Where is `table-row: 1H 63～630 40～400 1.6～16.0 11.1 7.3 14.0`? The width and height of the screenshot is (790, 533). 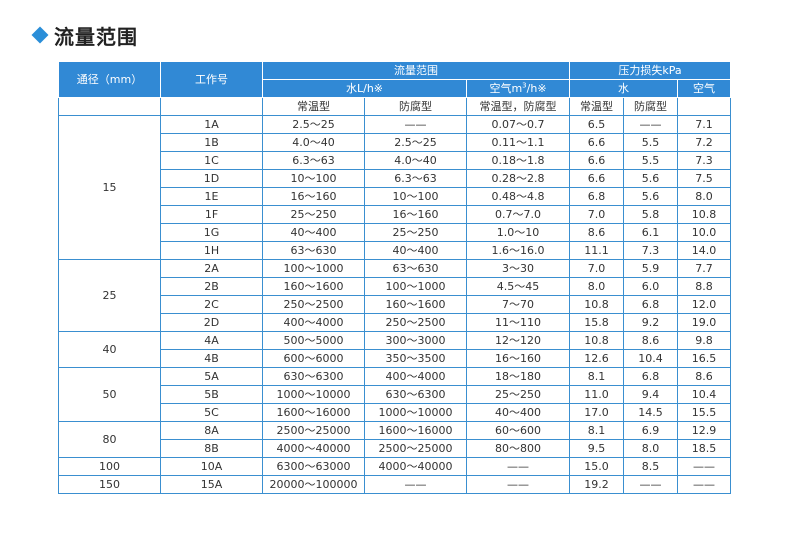
table-row: 1H 63～630 40～400 1.6～16.0 11.1 7.3 14.0 is located at coordinates (395, 250).